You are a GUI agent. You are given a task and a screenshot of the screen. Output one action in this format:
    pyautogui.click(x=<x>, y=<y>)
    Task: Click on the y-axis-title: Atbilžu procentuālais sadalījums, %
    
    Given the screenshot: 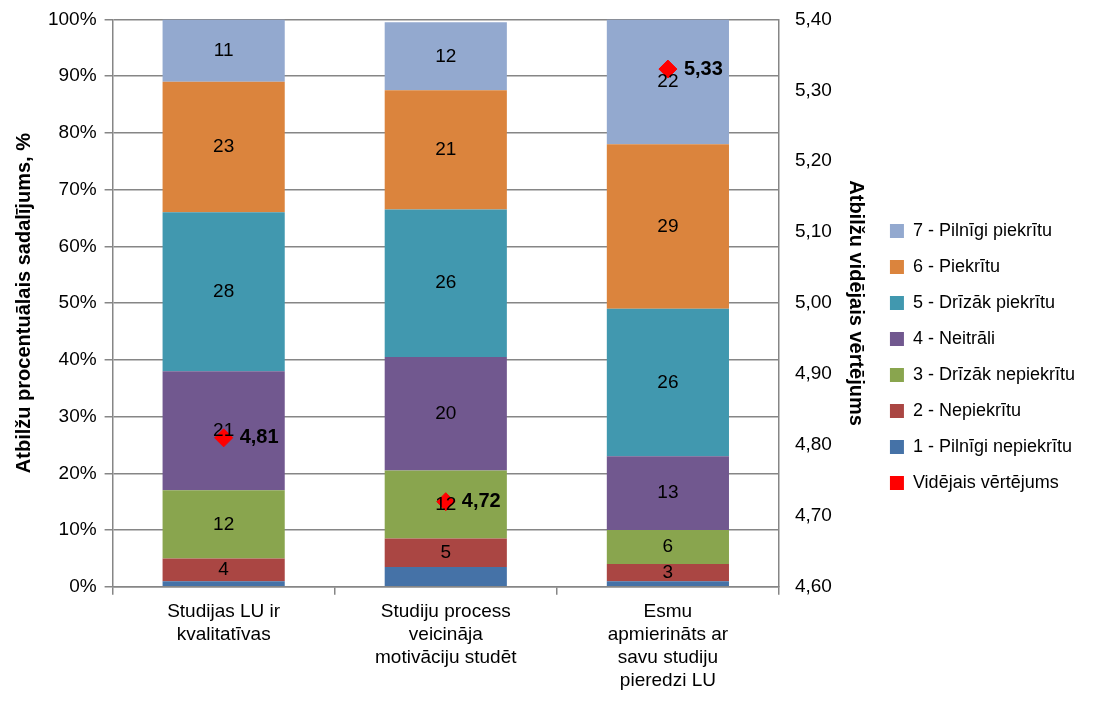 What is the action you would take?
    pyautogui.click(x=22, y=303)
    